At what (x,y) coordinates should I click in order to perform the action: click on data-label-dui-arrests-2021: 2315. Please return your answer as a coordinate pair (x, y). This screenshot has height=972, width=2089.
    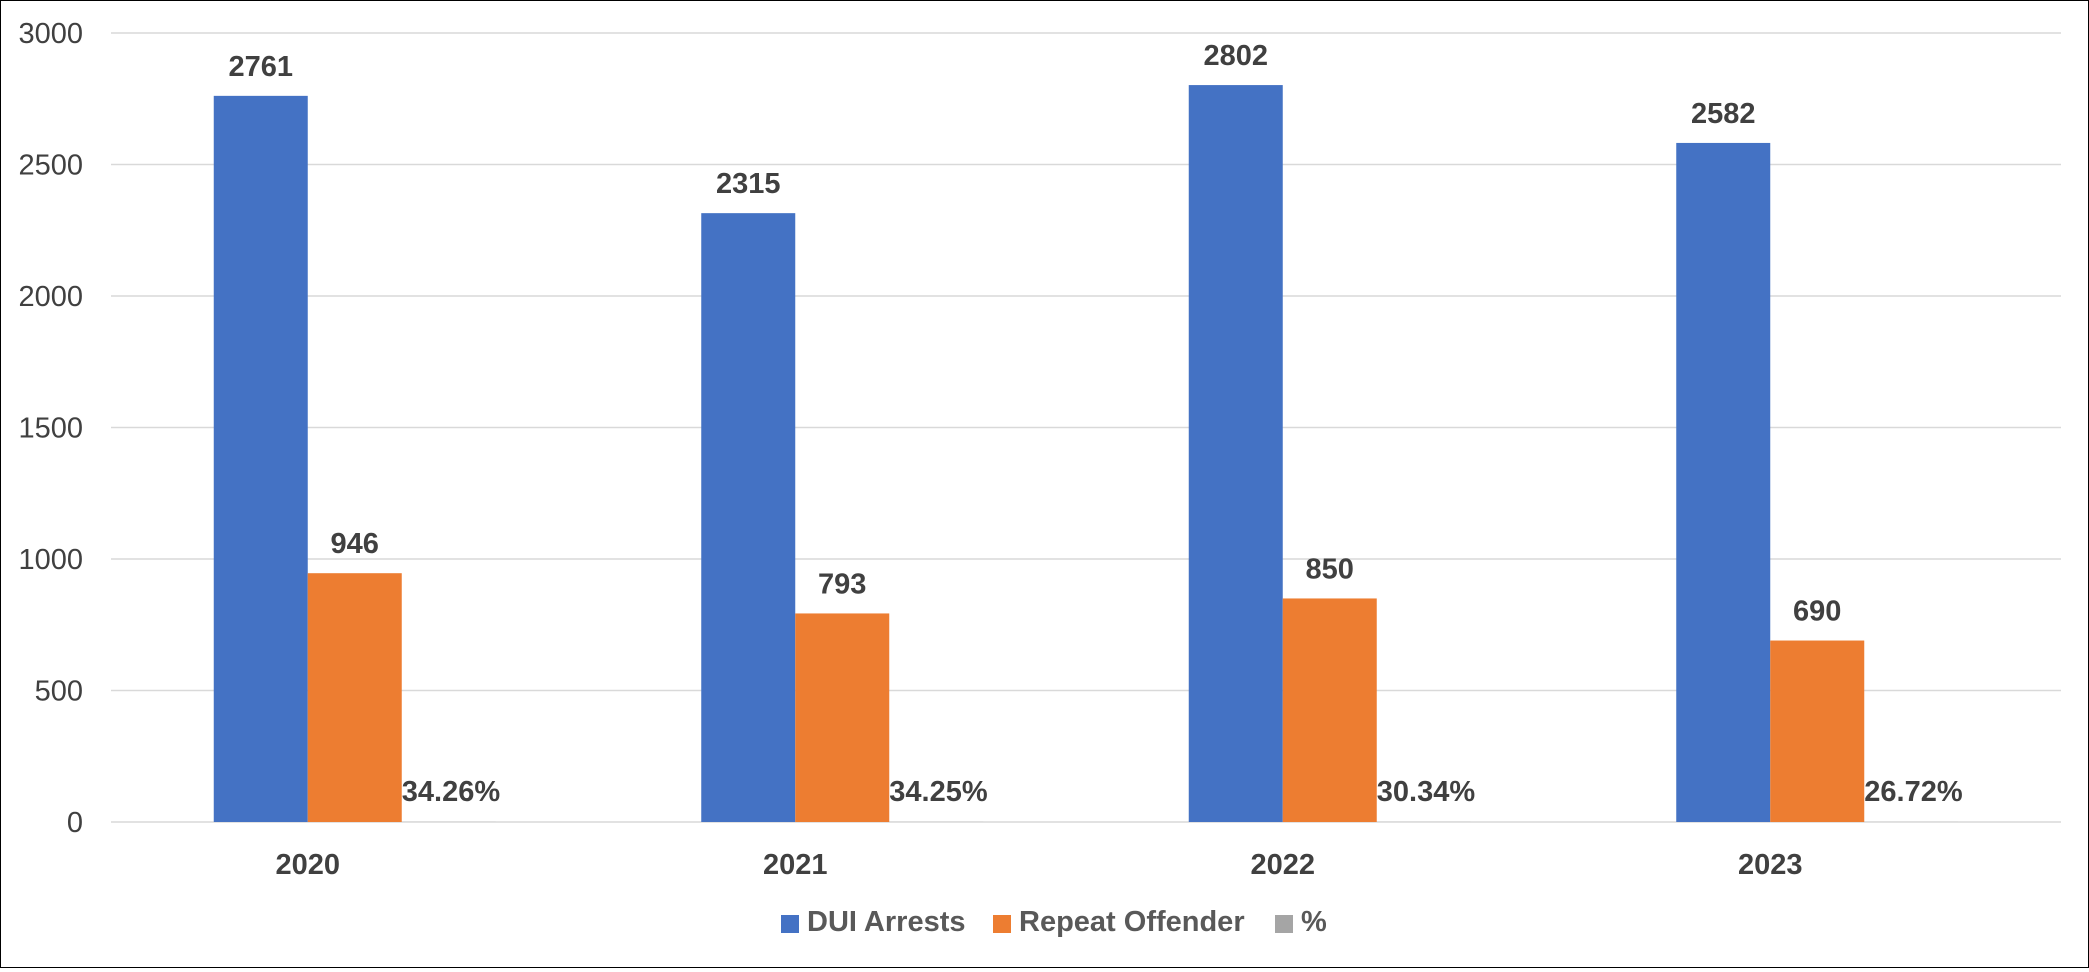
    Looking at the image, I should click on (748, 184).